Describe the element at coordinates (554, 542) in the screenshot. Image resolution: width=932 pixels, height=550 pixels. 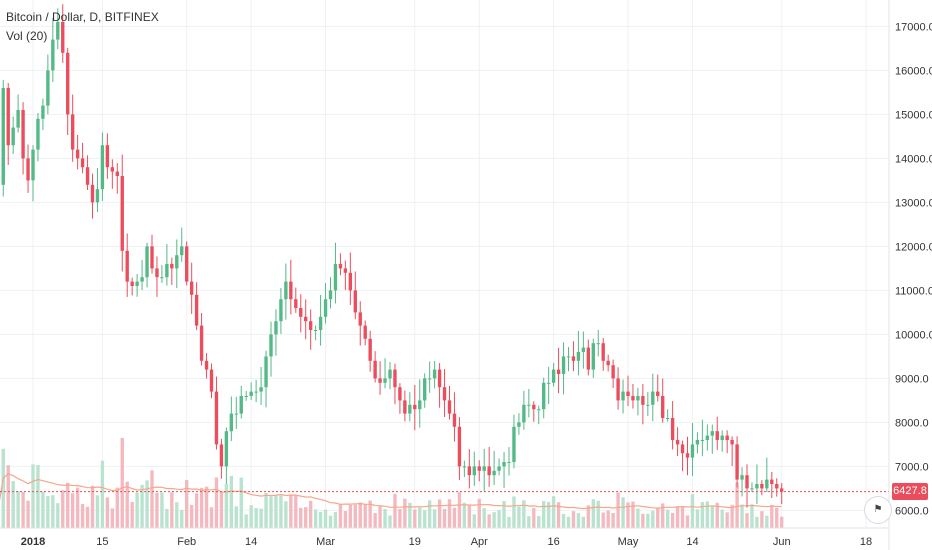
I see `time-tick-label: 16` at that location.